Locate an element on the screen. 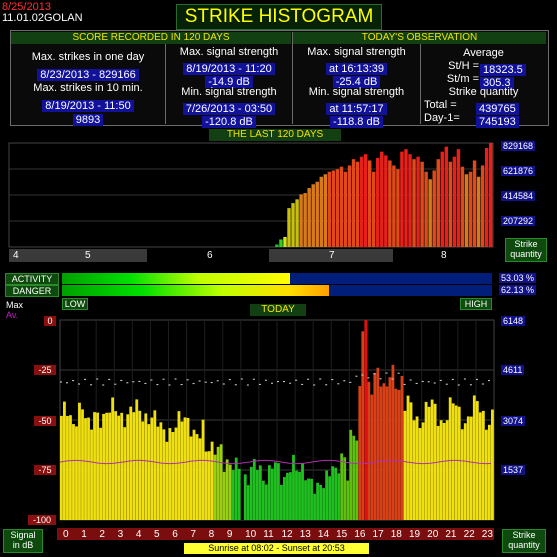  hour-label: 12 is located at coordinates (287, 534).